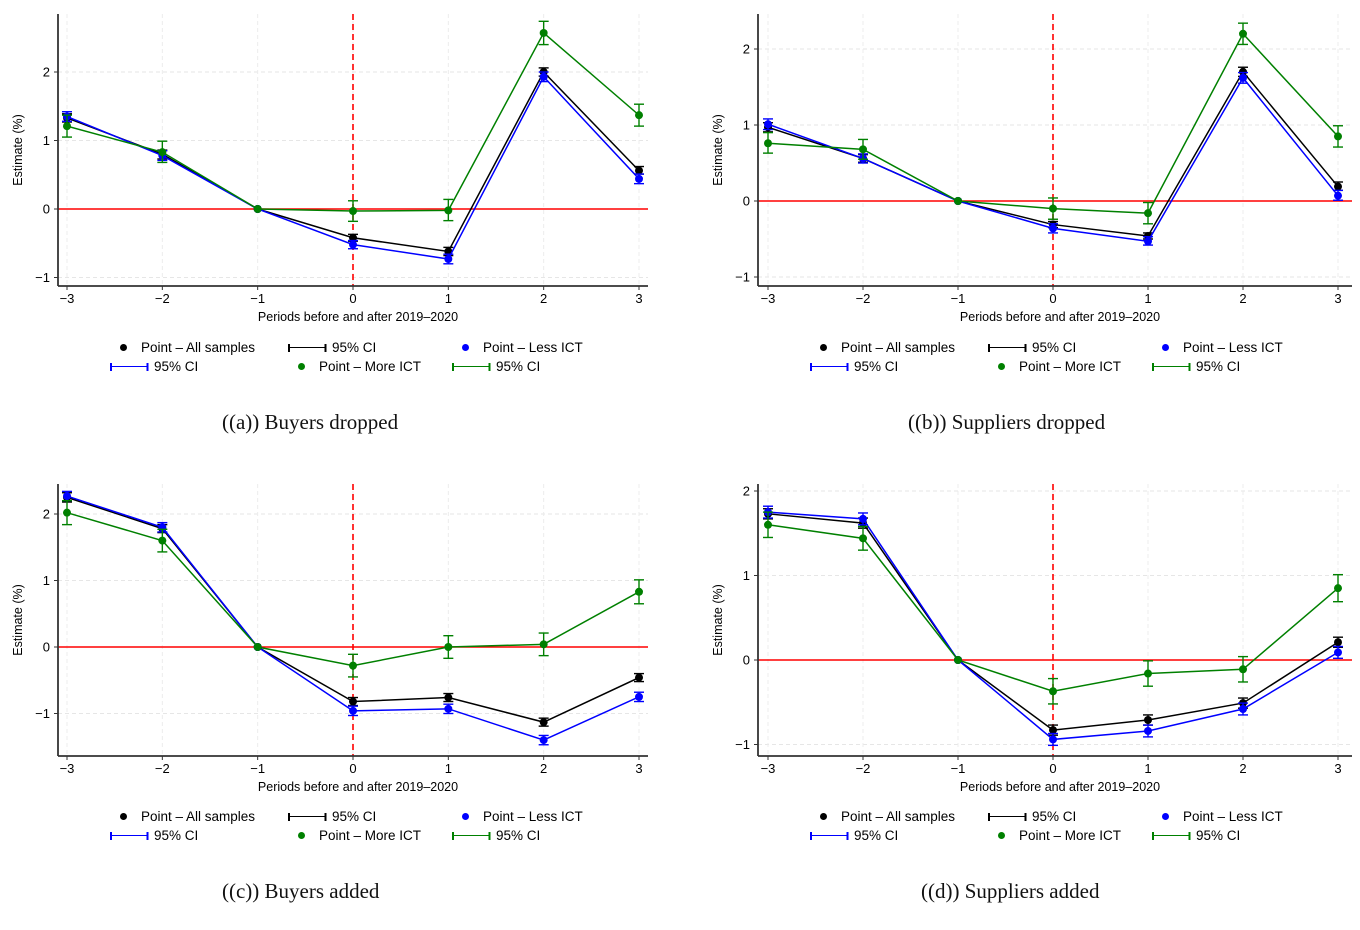 This screenshot has width=1360, height=930. I want to click on panel-caption: ((d)) Suppliers added, so click(1010, 891).